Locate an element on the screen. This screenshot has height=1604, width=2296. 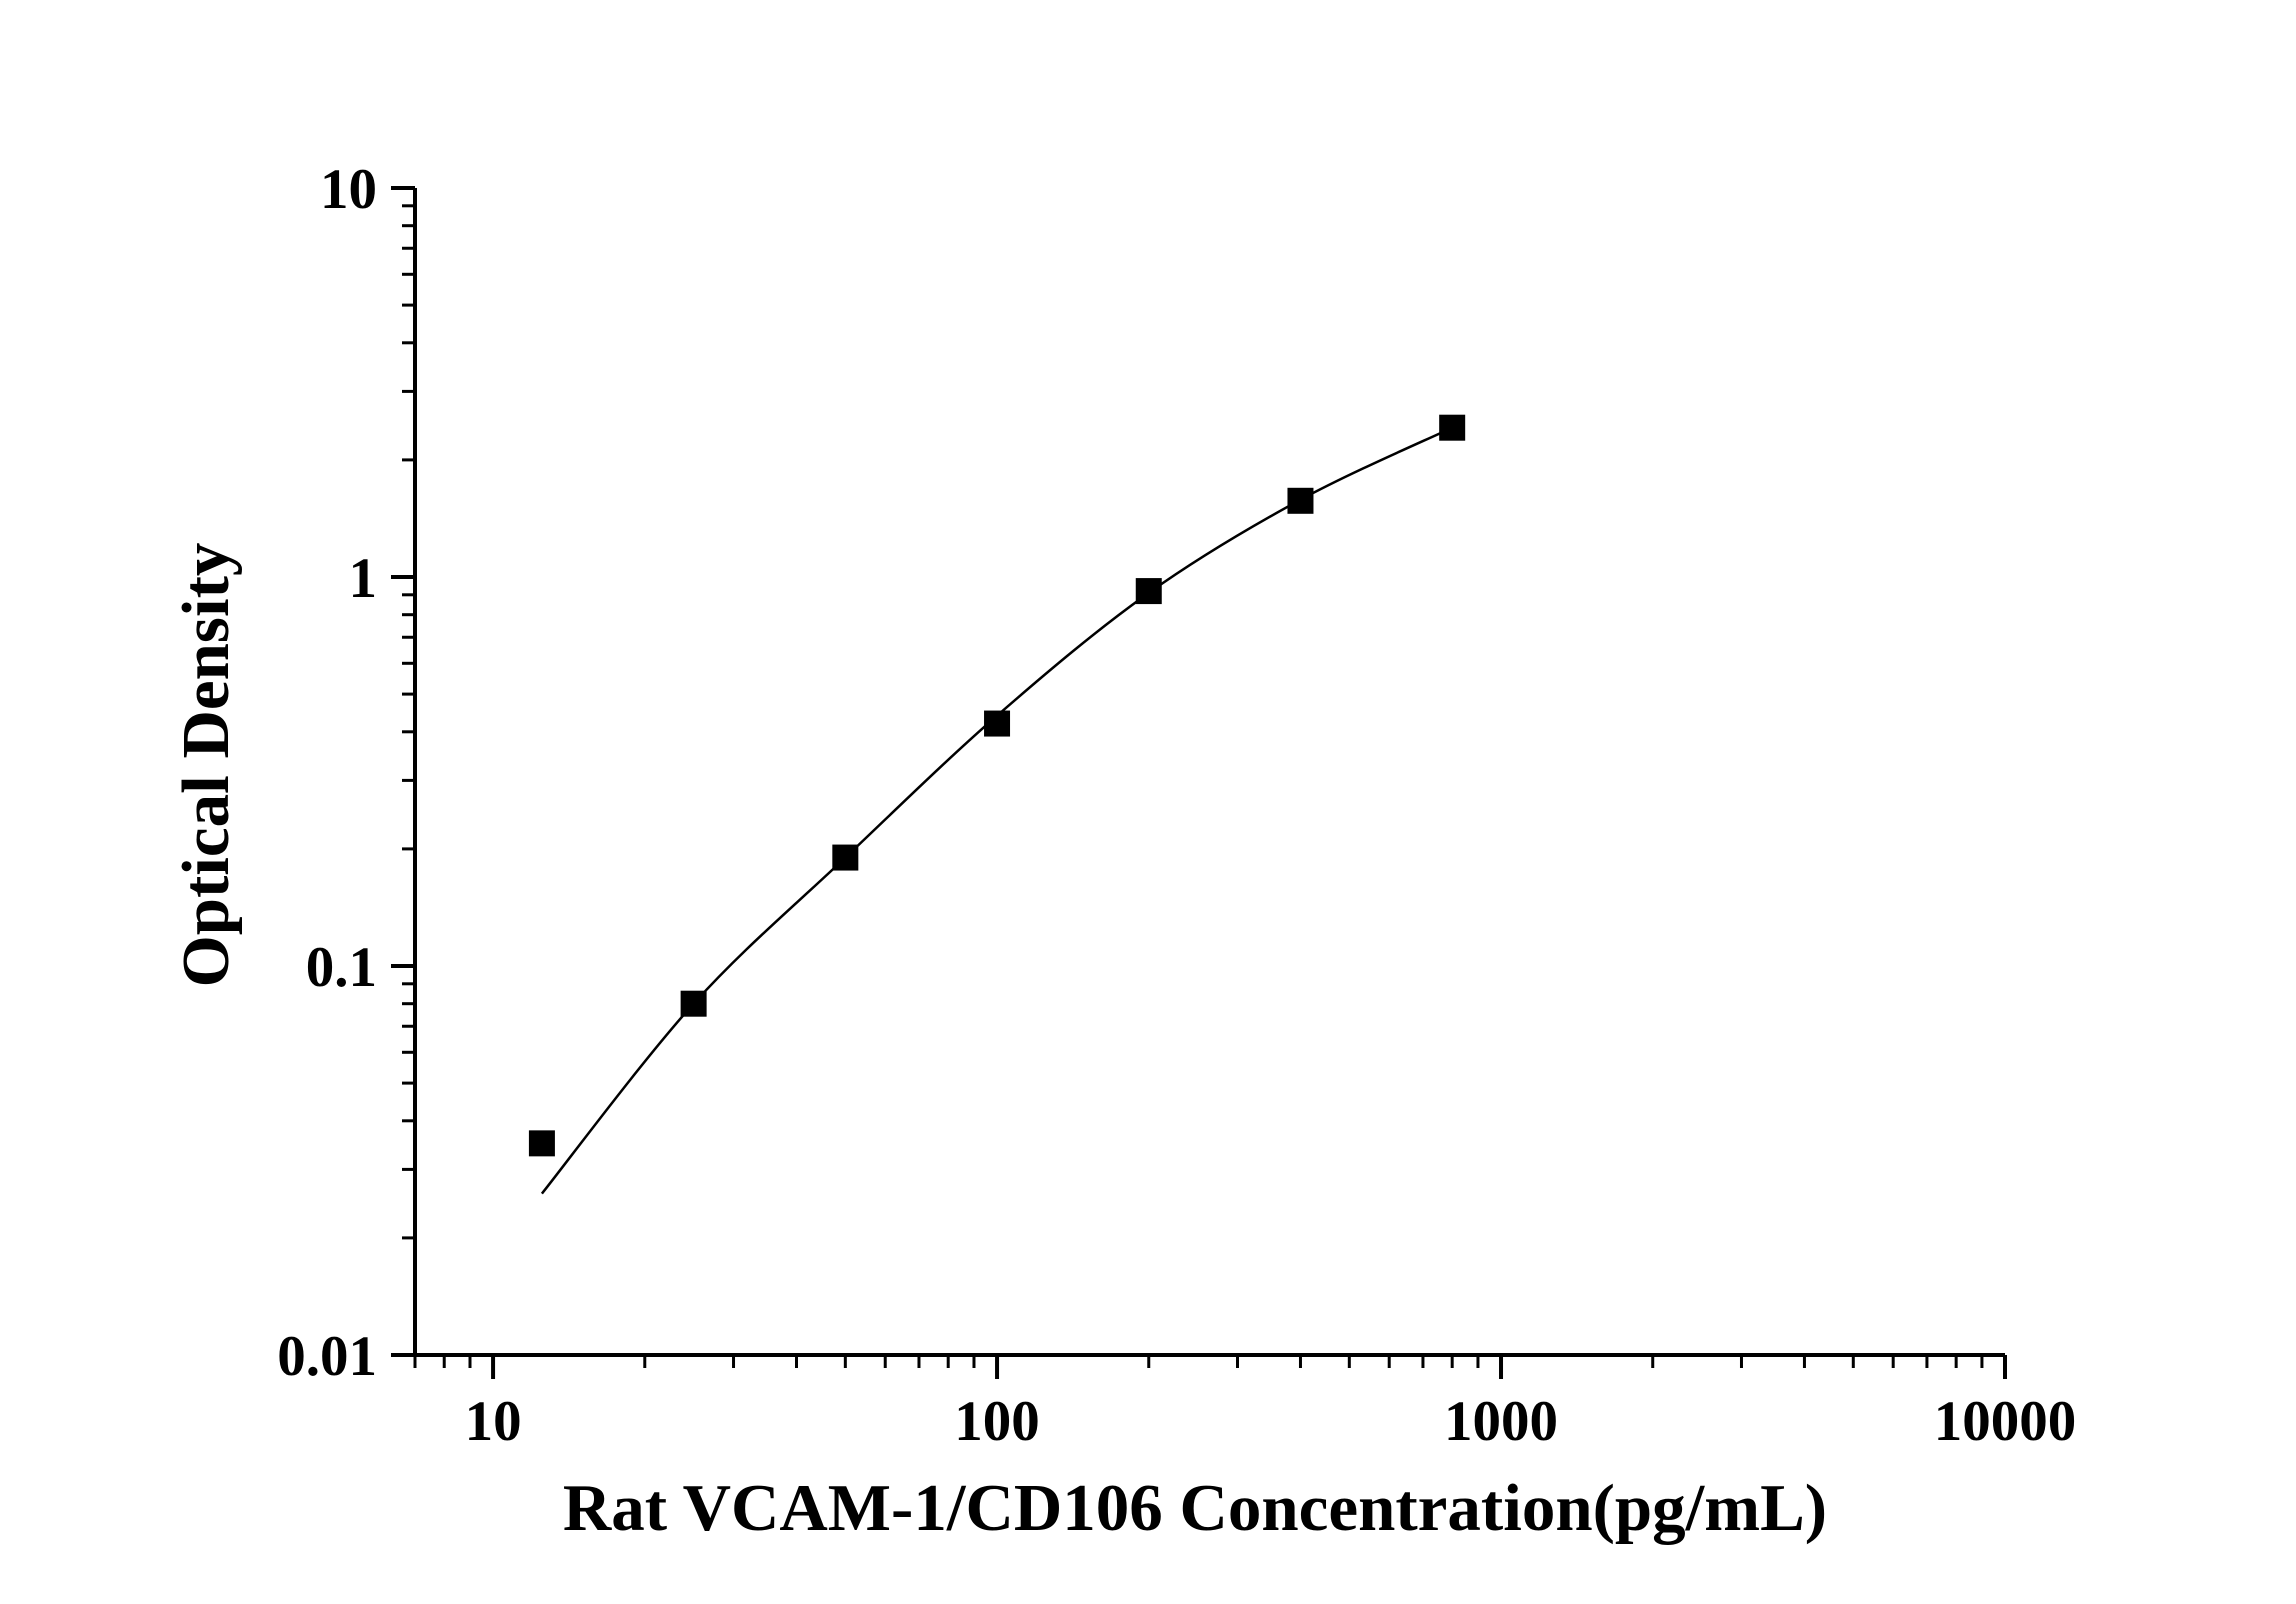
x-tick-label: 10000 is located at coordinates (2005, 1421).